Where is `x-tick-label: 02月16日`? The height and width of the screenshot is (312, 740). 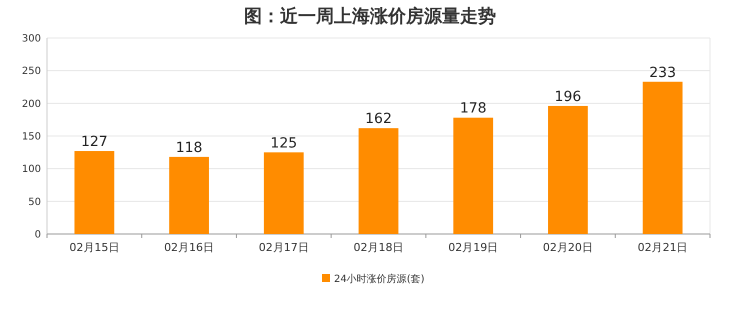 x-tick-label: 02月16日 is located at coordinates (189, 247).